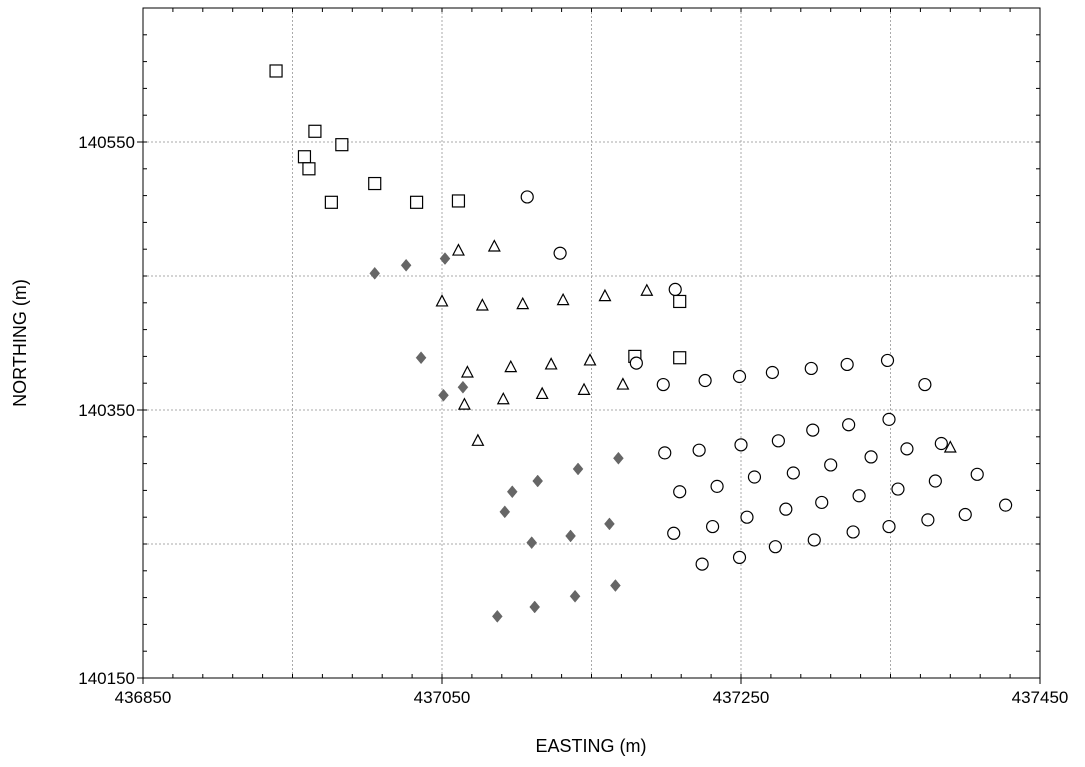 This screenshot has height=767, width=1085. I want to click on x-axis-title: EASTING (m), so click(591, 746).